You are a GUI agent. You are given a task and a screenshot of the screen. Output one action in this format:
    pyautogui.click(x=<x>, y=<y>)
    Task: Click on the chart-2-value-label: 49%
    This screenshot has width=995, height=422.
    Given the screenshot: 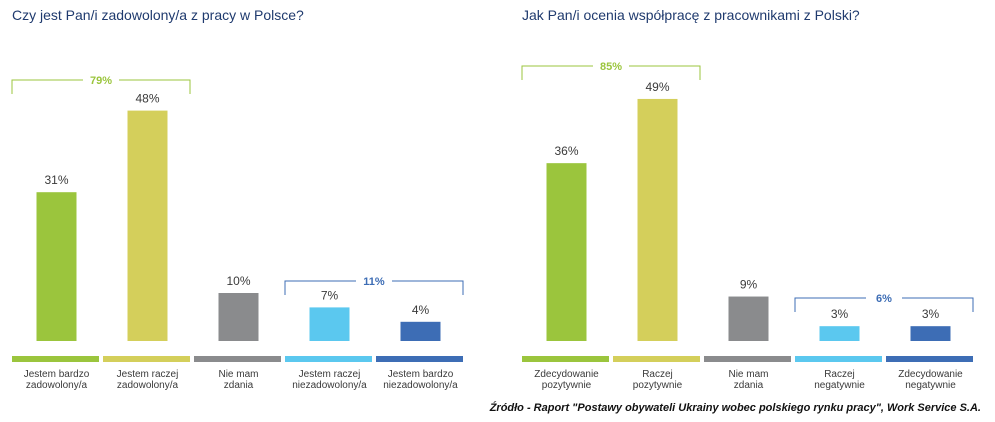 What is the action you would take?
    pyautogui.click(x=657, y=87)
    